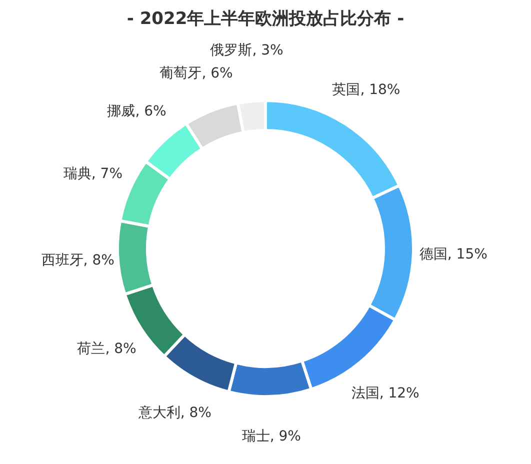 This screenshot has width=531, height=464. Describe the element at coordinates (453, 254) in the screenshot. I see `slice-label: 德国, 15%` at that location.